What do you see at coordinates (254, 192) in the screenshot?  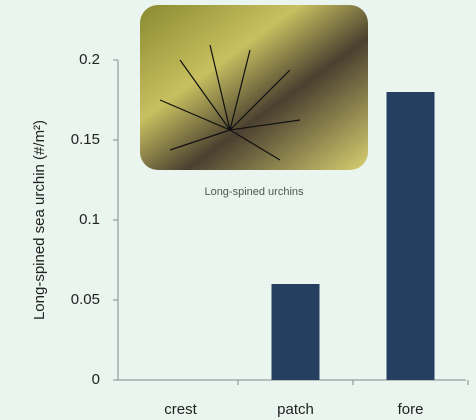 I see `image-caption: Long-spined urchins` at bounding box center [254, 192].